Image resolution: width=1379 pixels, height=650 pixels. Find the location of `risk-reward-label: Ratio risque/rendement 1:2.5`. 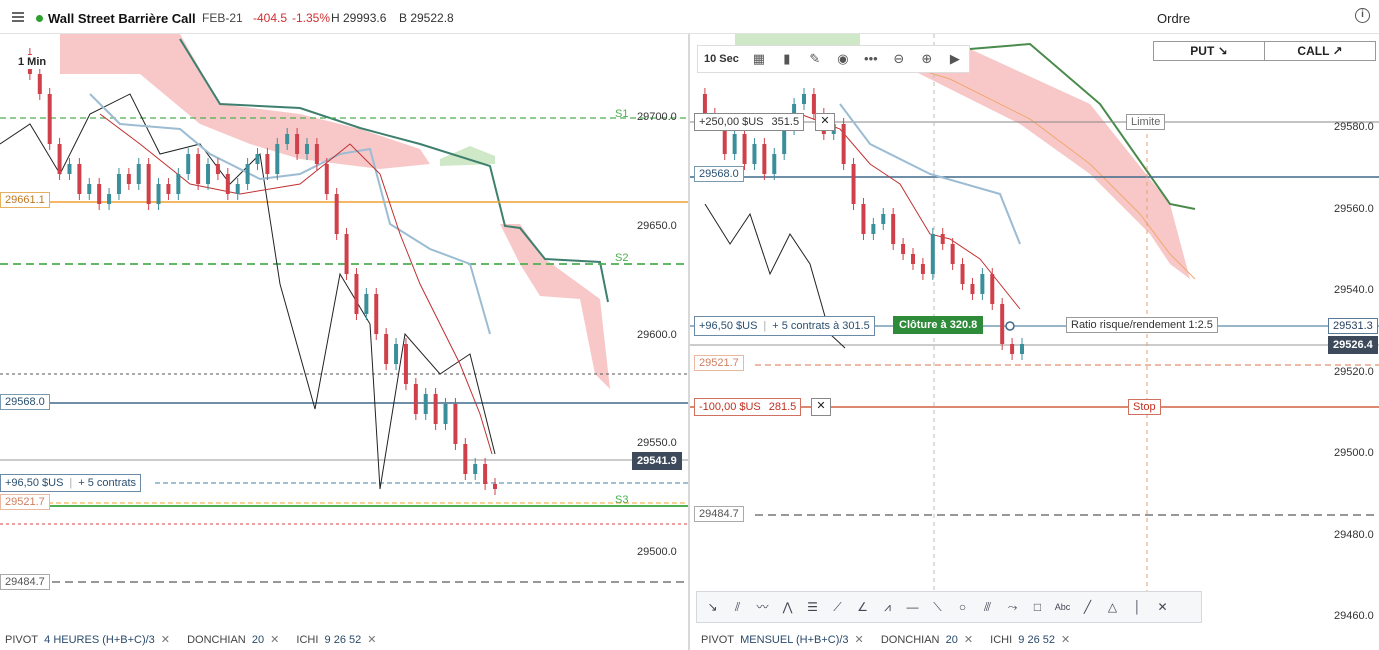

risk-reward-label: Ratio risque/rendement 1:2.5 is located at coordinates (1142, 325).